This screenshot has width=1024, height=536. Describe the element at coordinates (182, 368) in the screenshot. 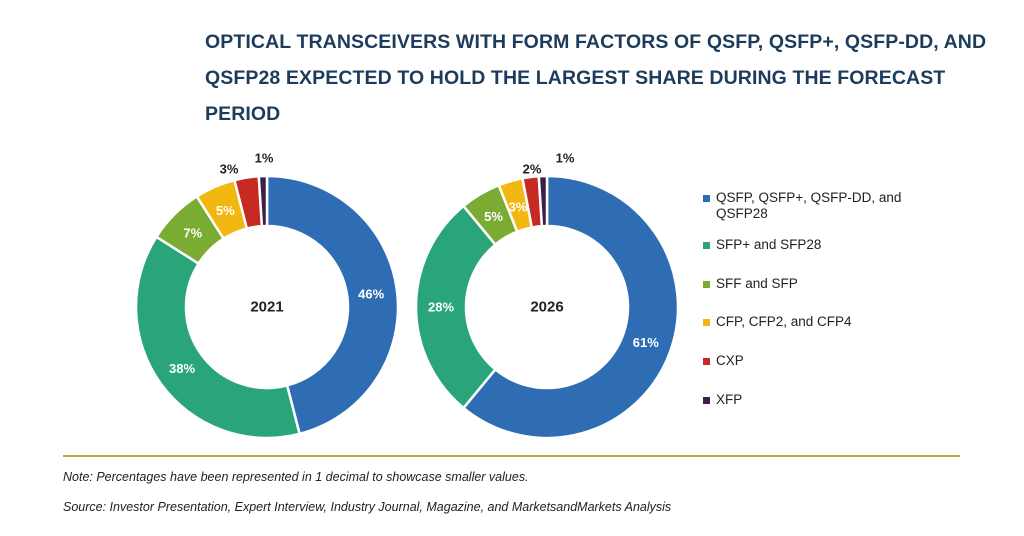

I see `value-label-2021-sfp-and-sfp28: 38%` at that location.